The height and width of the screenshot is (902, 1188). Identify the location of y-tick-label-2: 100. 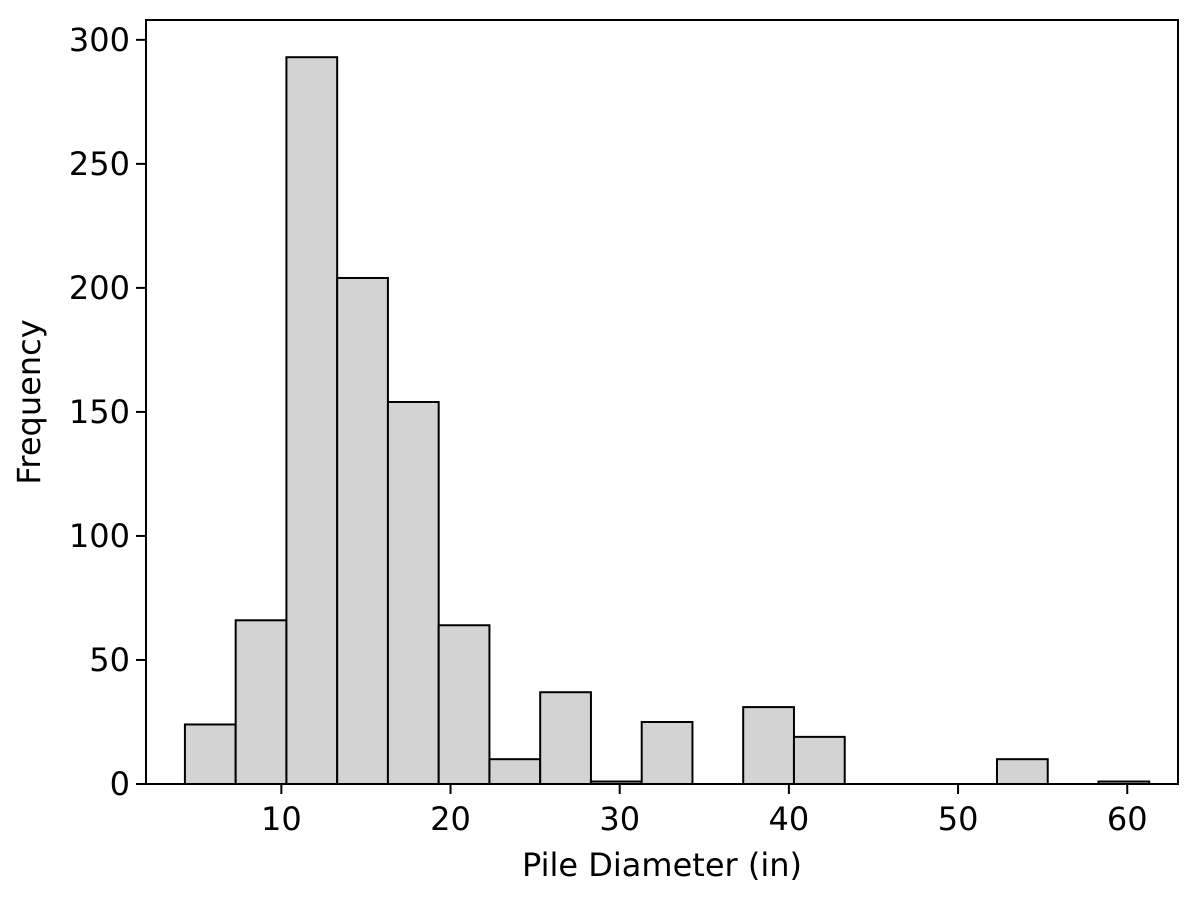
(99, 536).